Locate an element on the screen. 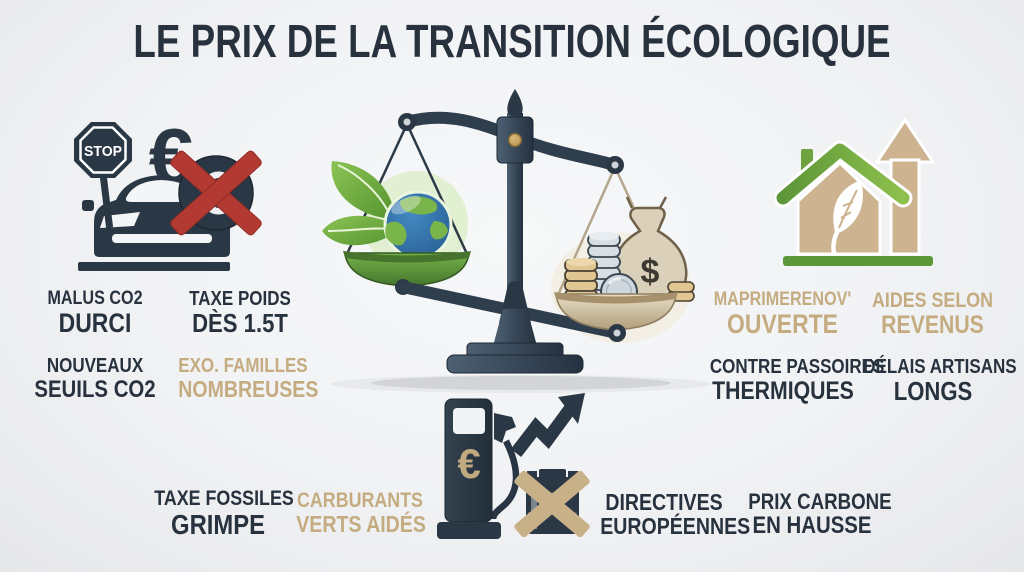  eco-house-icon is located at coordinates (855, 191).